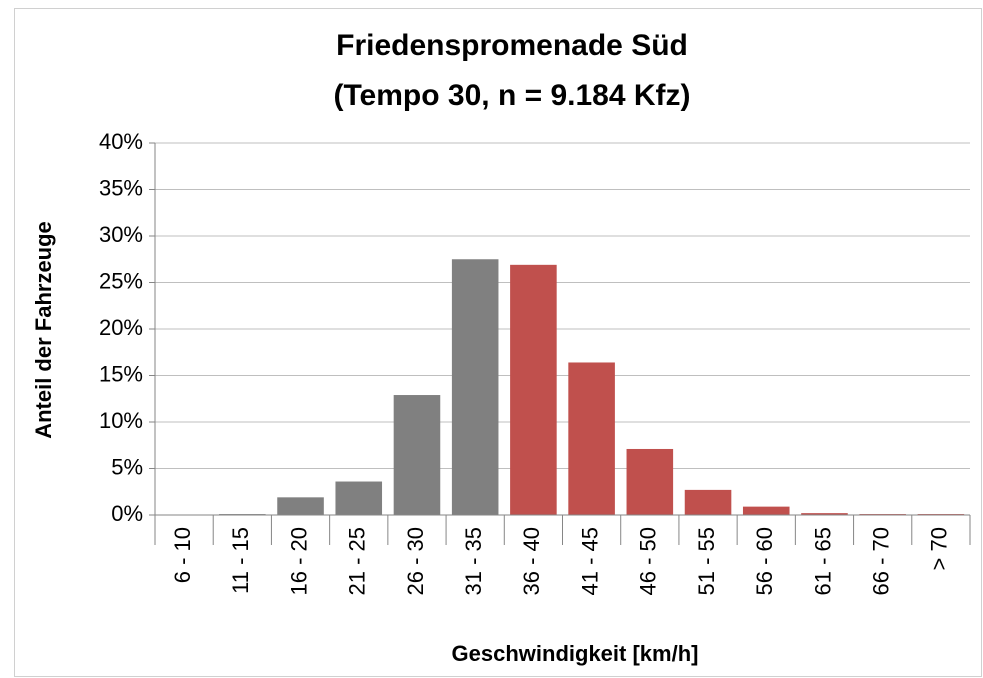 This screenshot has height=678, width=983. I want to click on x-tick-label: > 70, so click(939, 548).